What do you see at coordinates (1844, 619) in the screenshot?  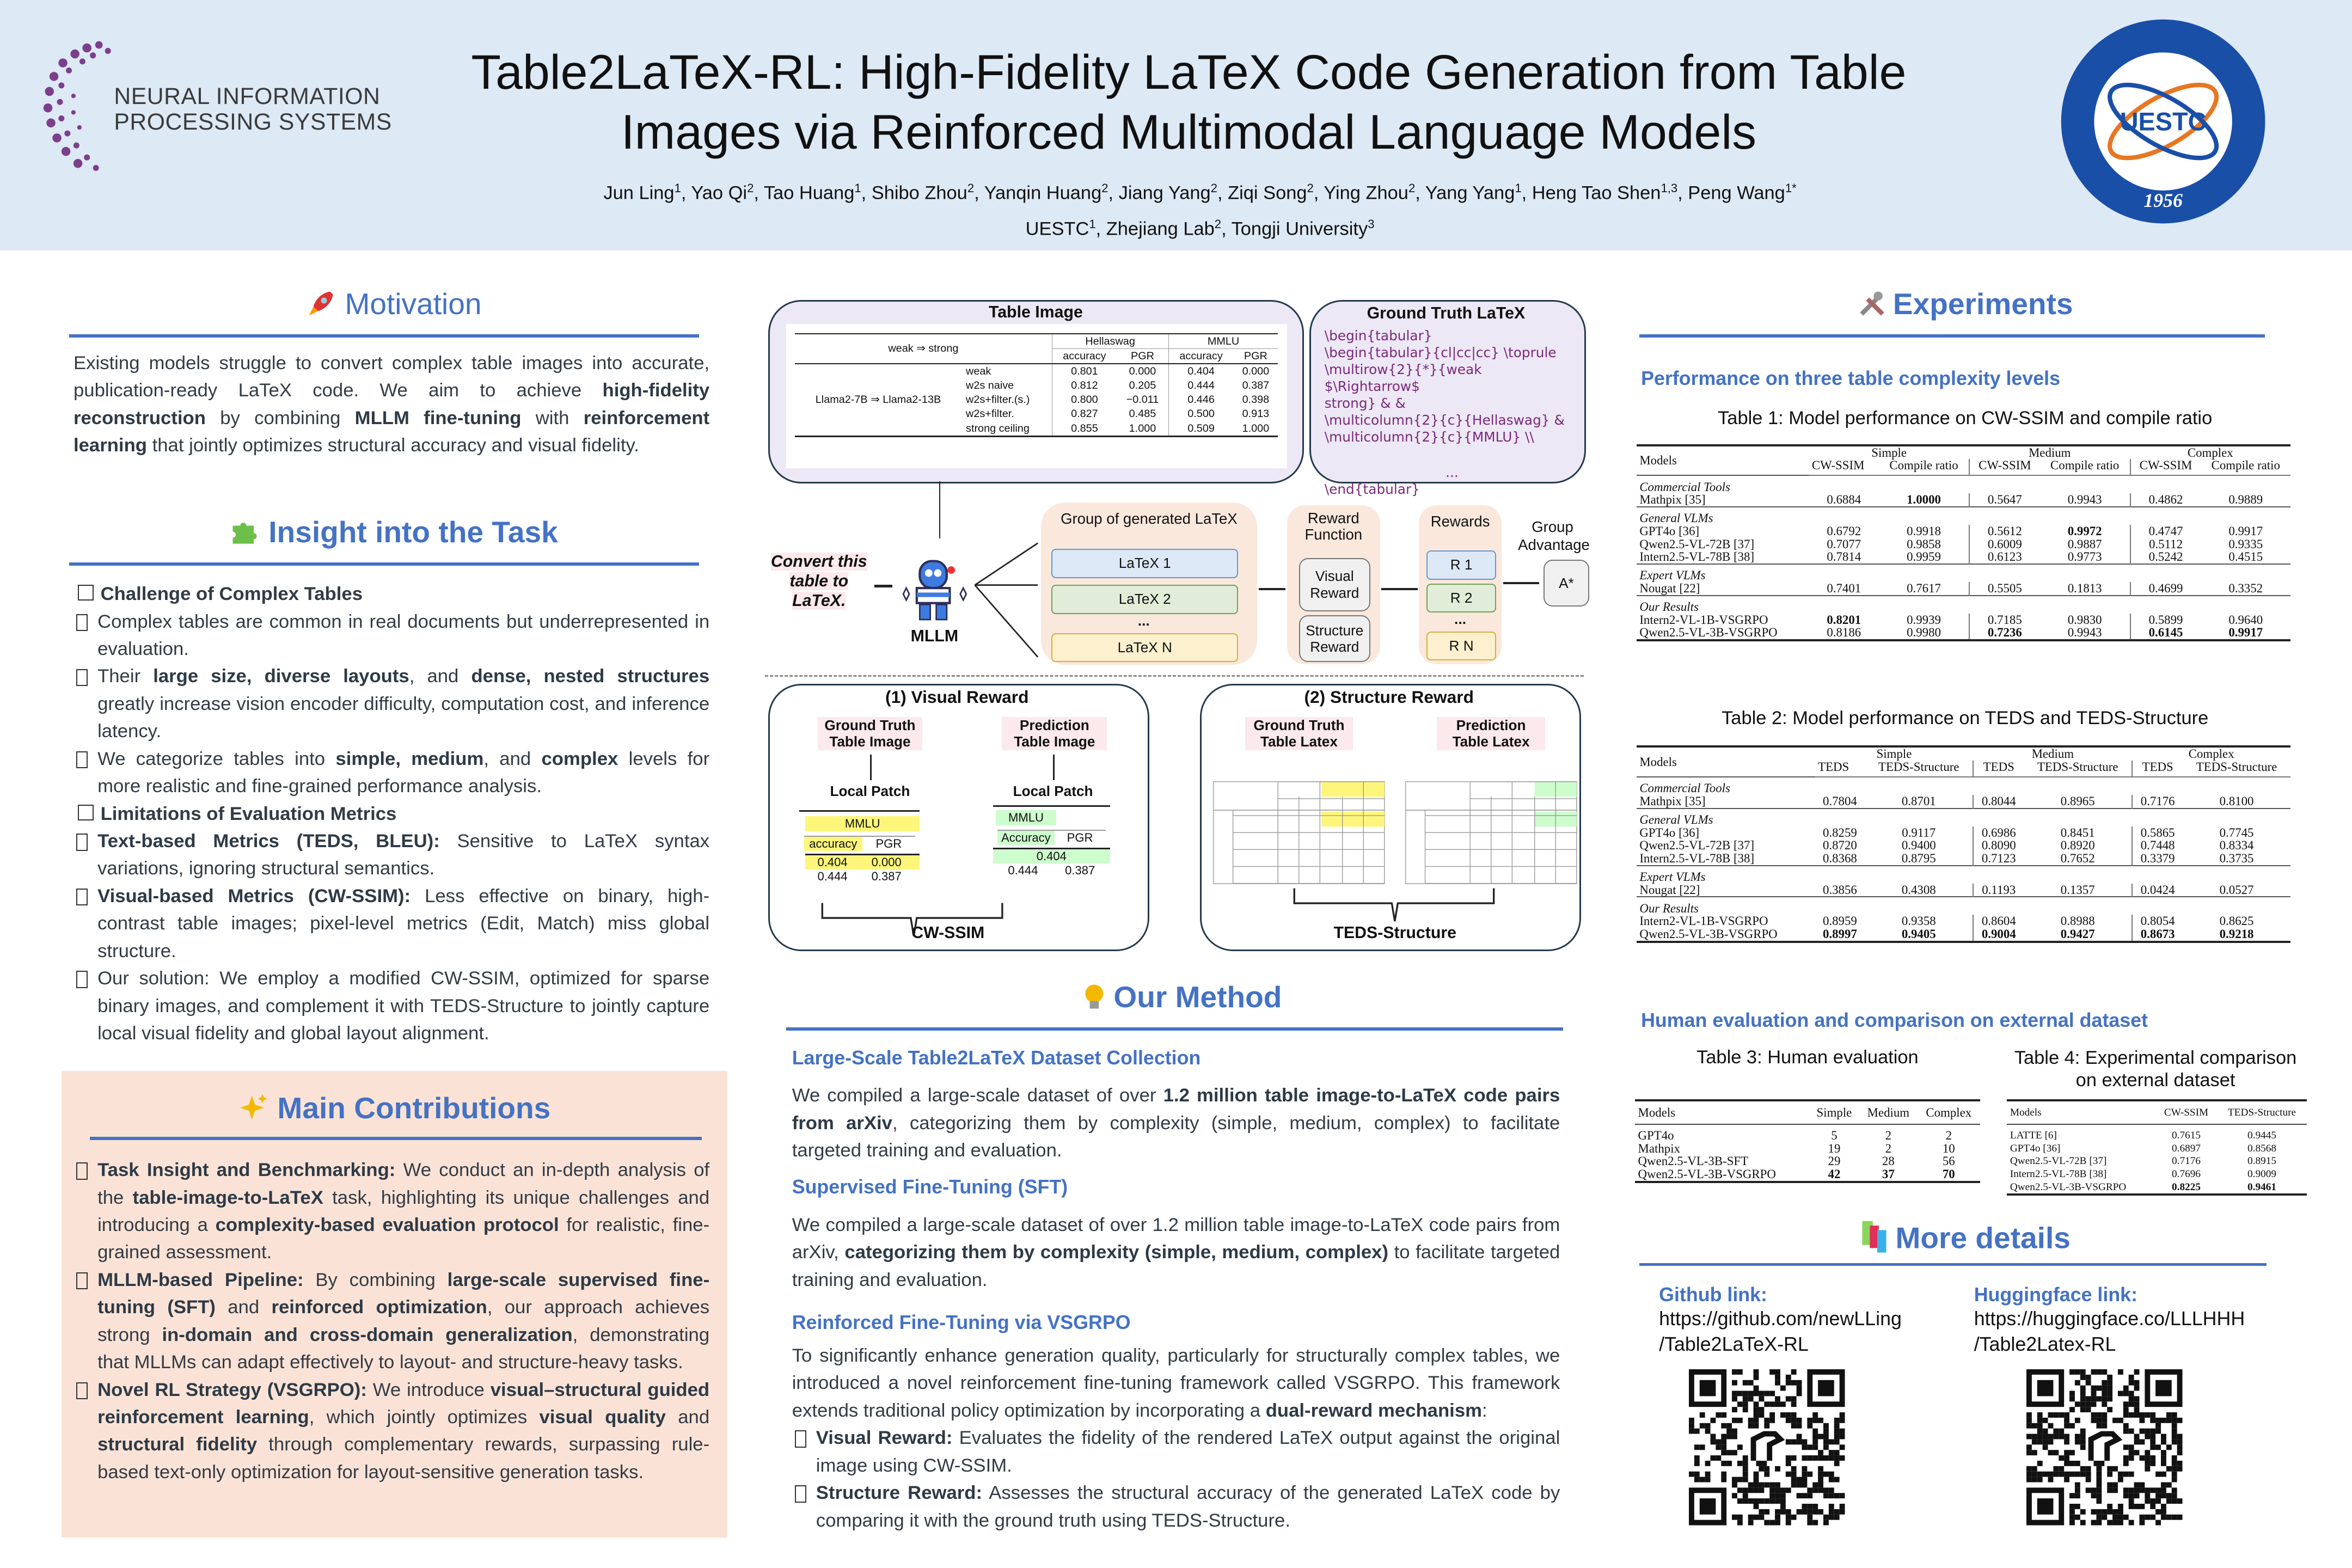 I see `table-cell: 0.8201` at bounding box center [1844, 619].